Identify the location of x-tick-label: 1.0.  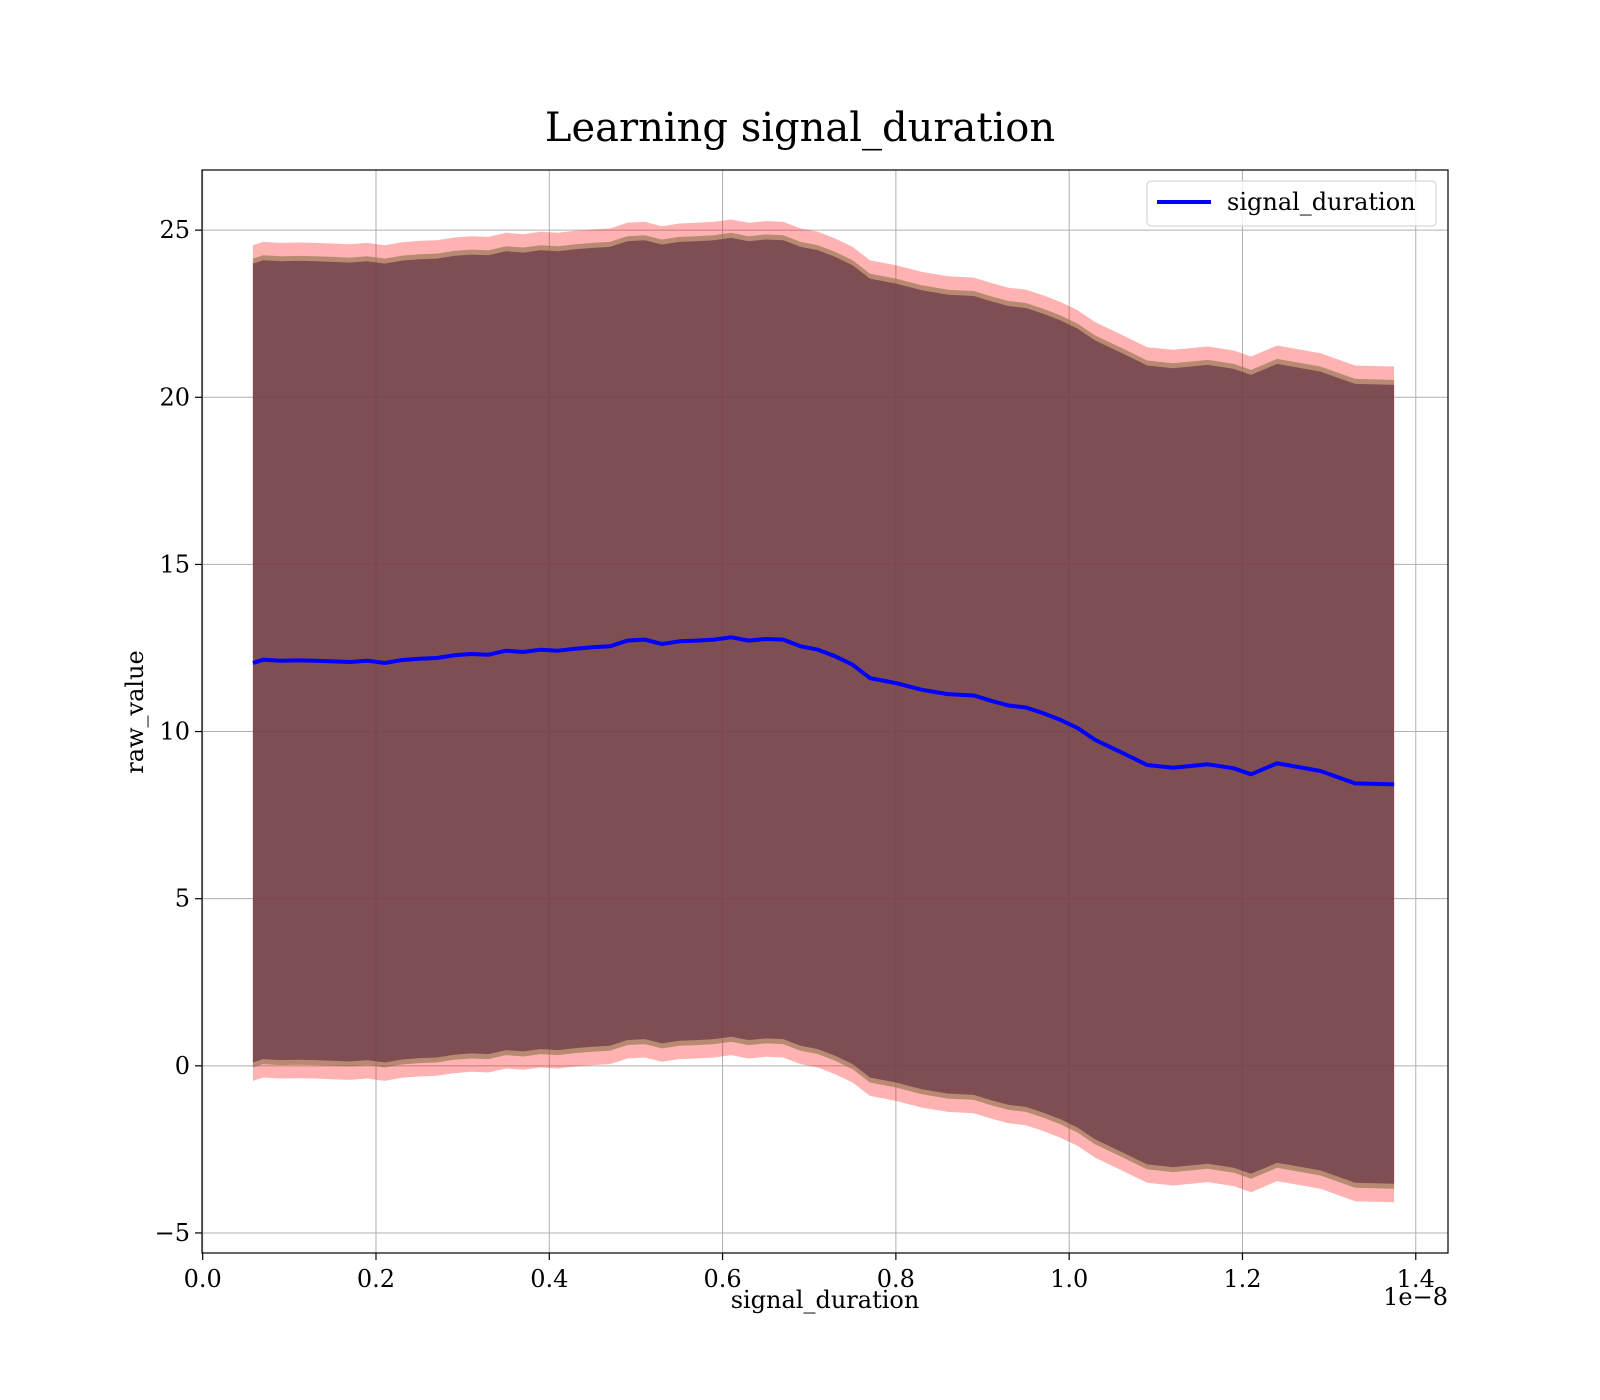
(1069, 1279).